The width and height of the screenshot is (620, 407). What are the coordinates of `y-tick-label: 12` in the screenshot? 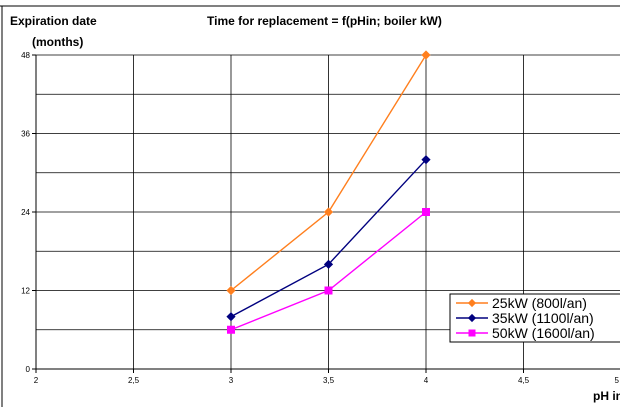 It's located at (25, 291).